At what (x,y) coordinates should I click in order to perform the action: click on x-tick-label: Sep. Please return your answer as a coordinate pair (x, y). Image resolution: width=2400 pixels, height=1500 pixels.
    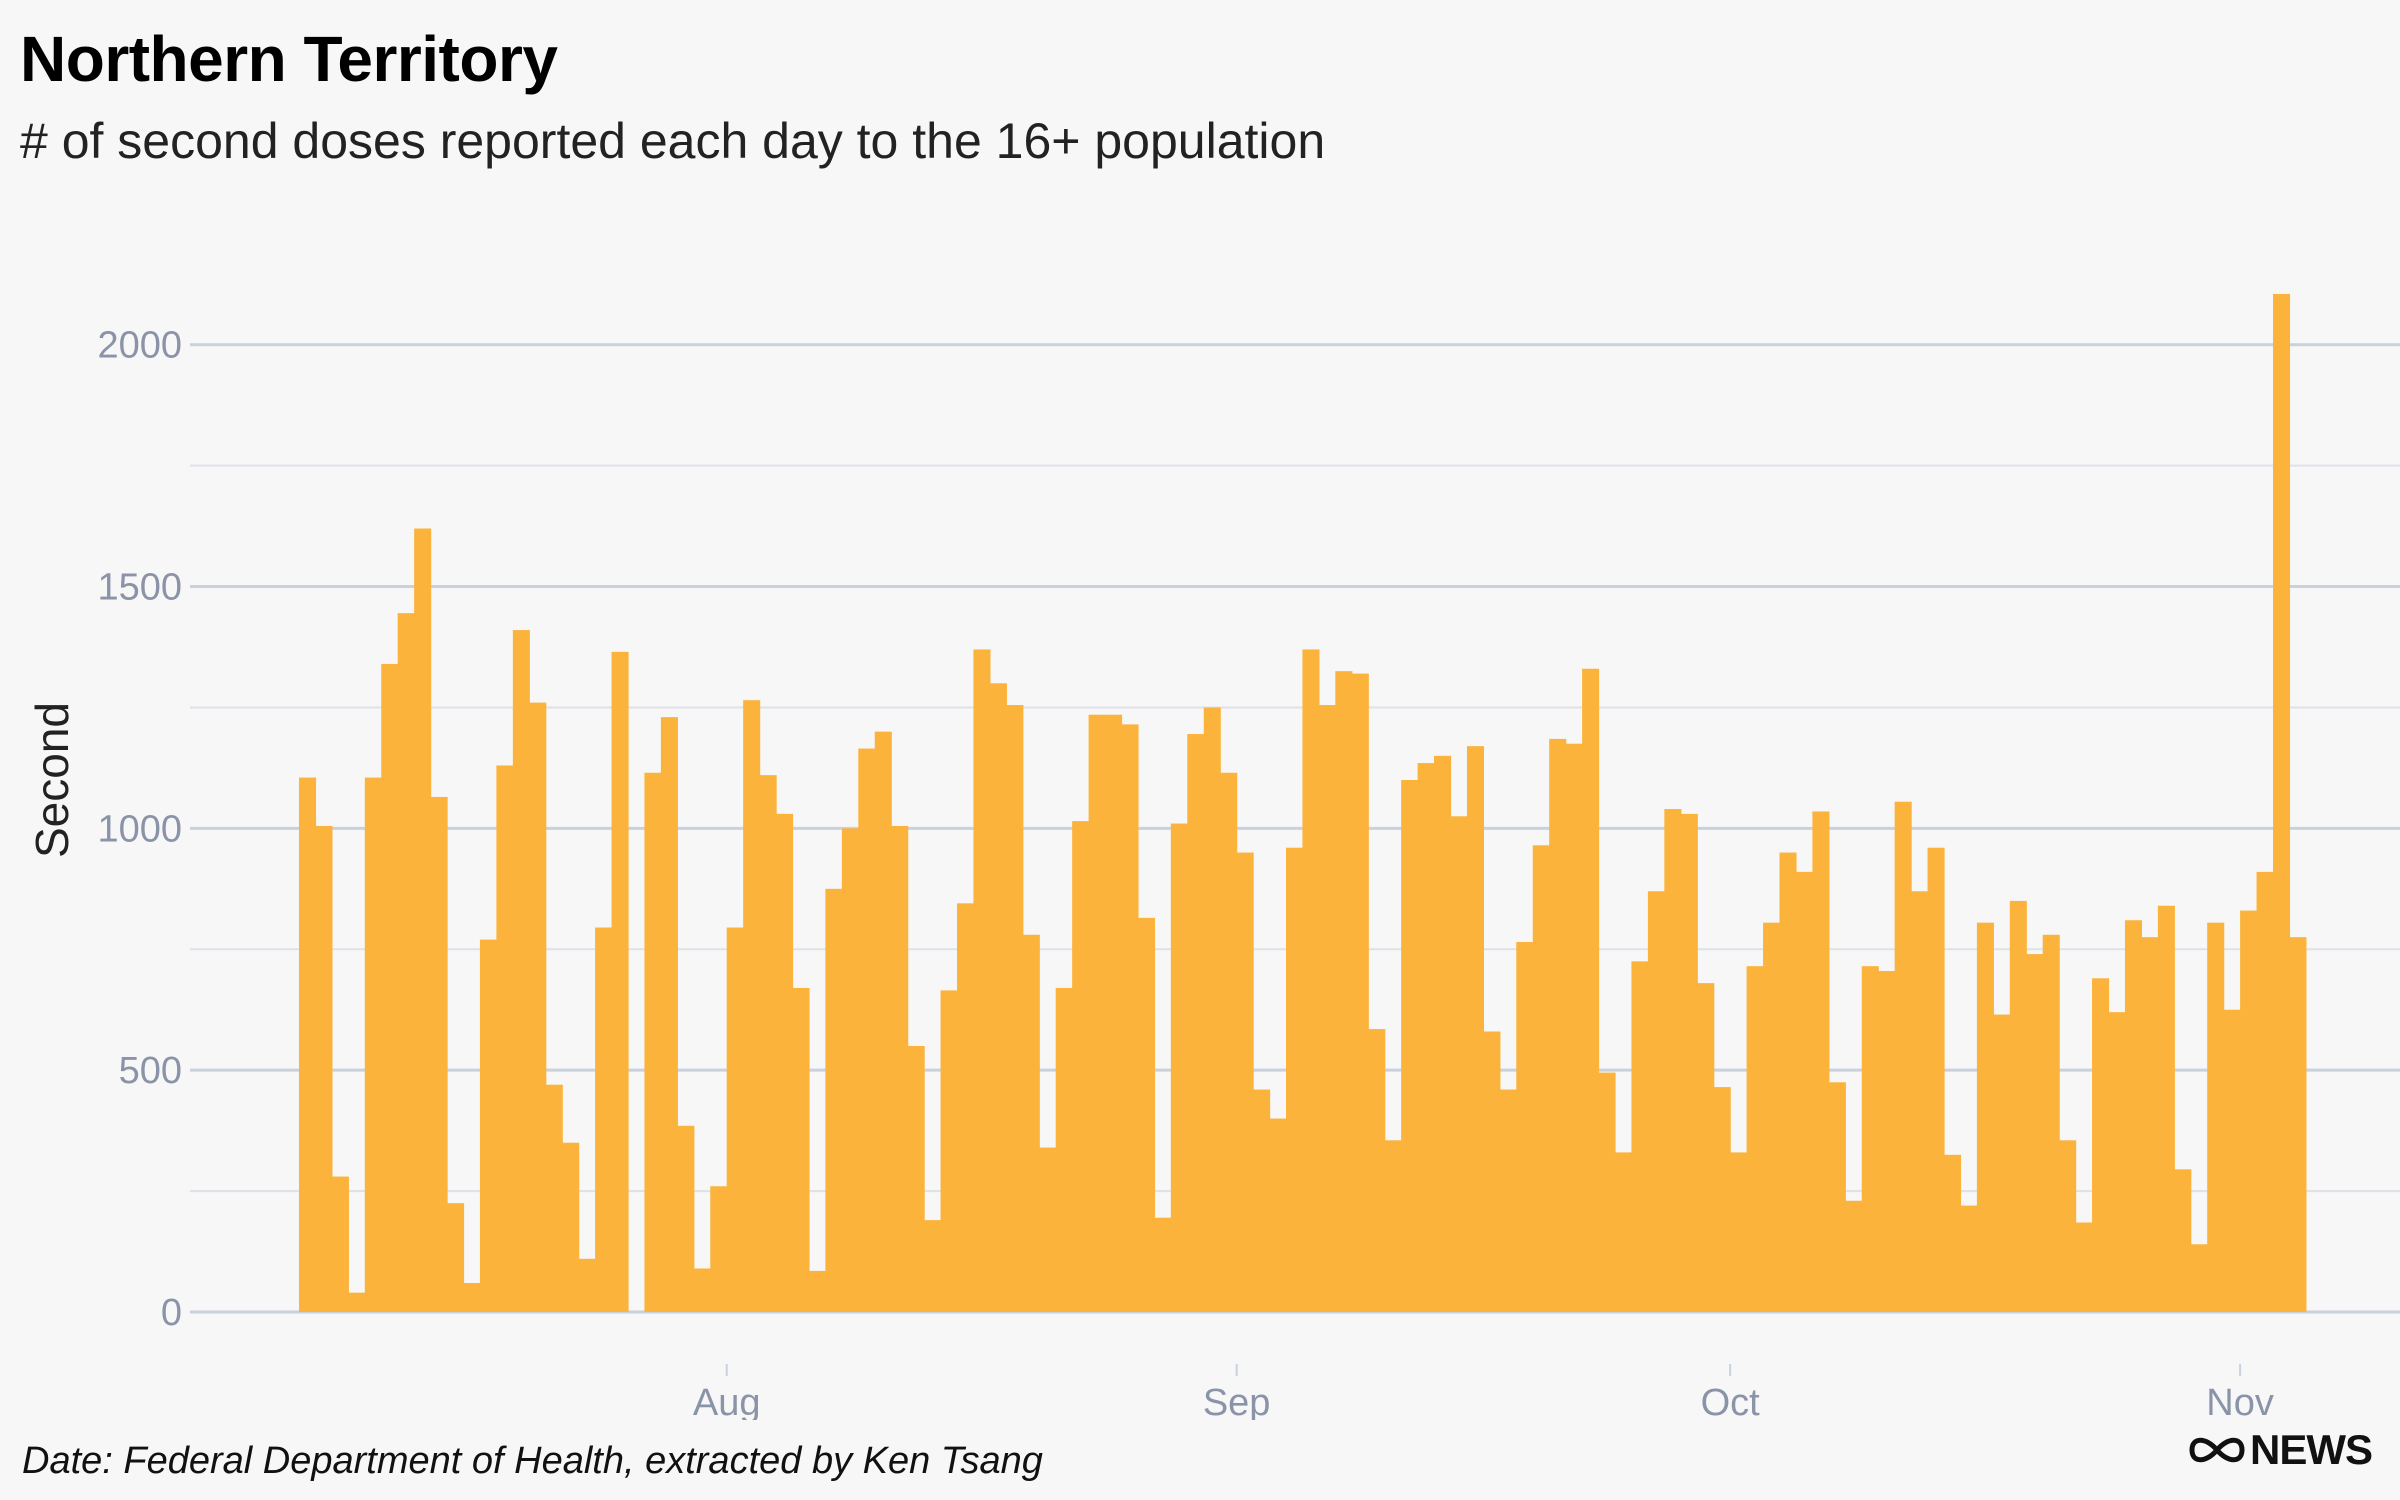
    Looking at the image, I should click on (1237, 1401).